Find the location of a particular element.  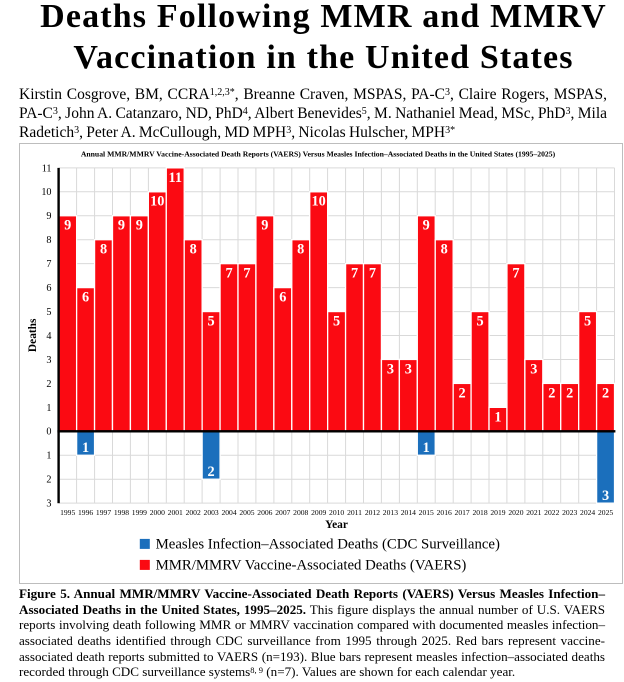

svg-text: 2017 is located at coordinates (462, 512).